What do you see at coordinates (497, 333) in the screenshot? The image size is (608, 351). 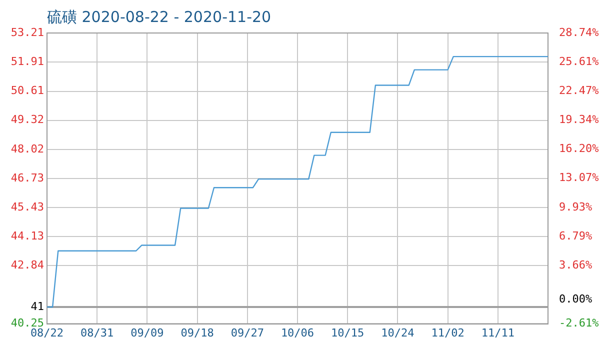 I see `x-tick-label: 11/11` at bounding box center [497, 333].